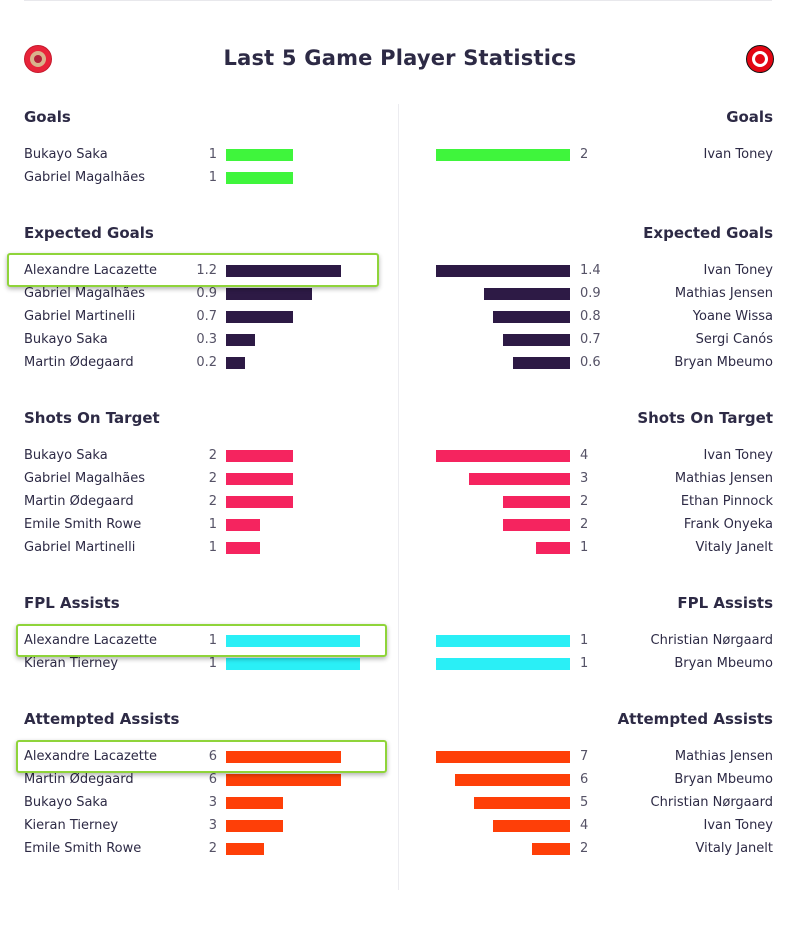 The height and width of the screenshot is (935, 800). Describe the element at coordinates (584, 756) in the screenshot. I see `data-label: 7` at that location.